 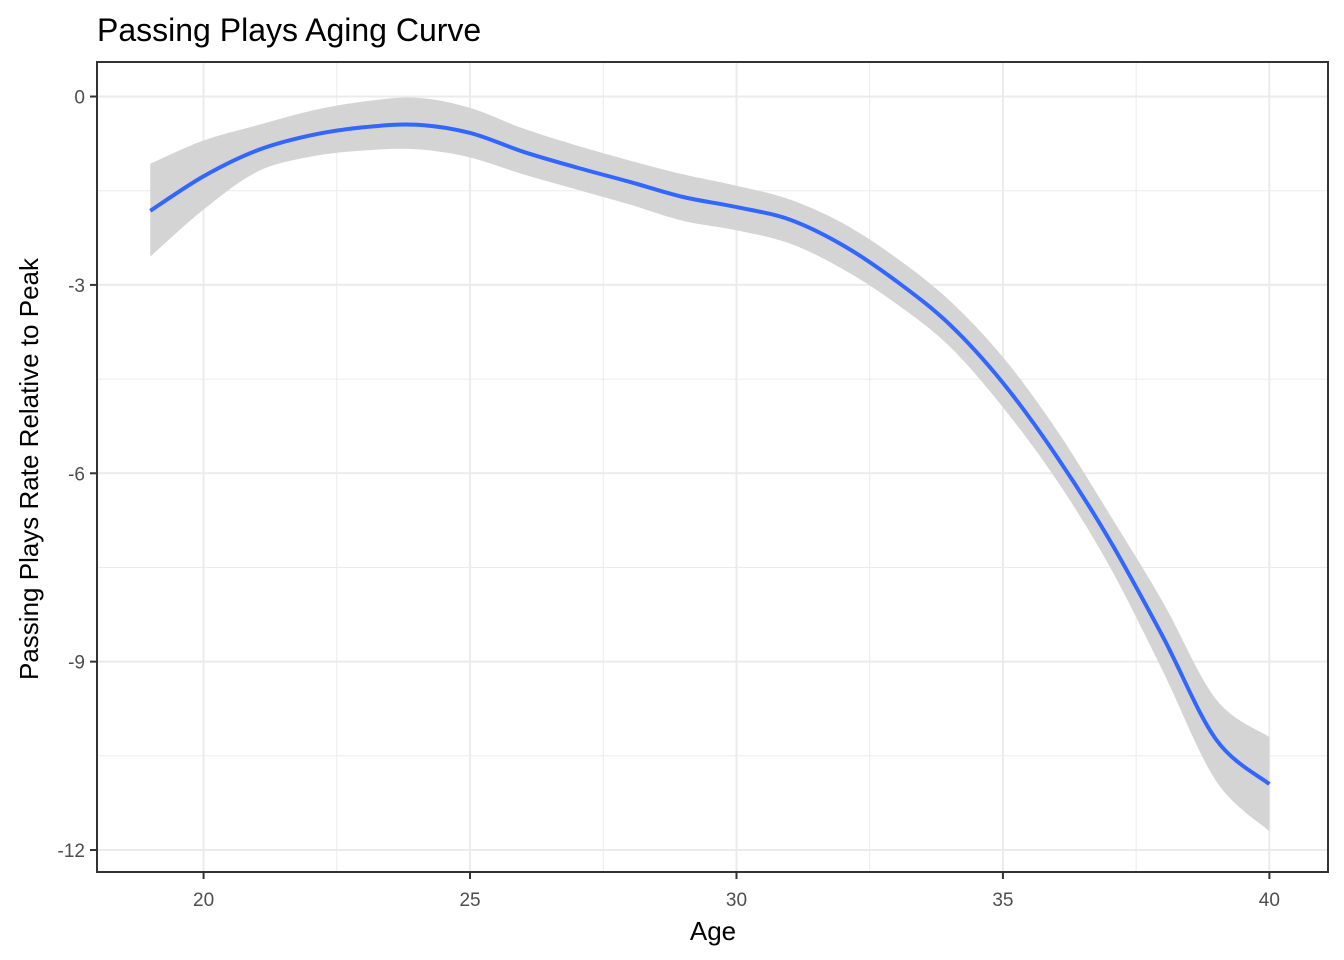 I want to click on x-tick-label: 25, so click(x=469, y=900).